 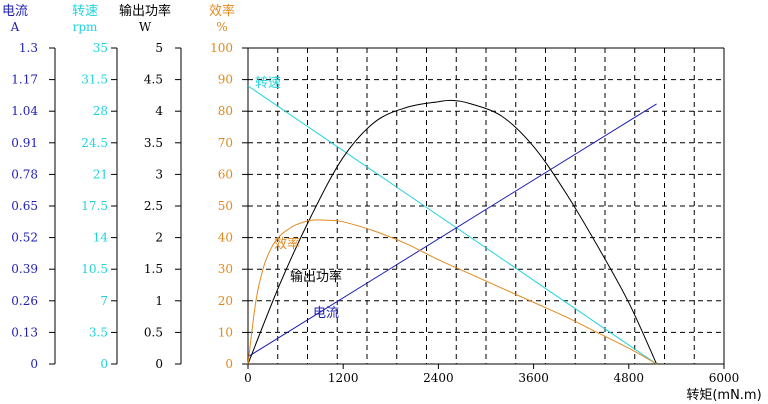 What do you see at coordinates (221, 27) in the screenshot?
I see `efficiency-axis-unit: %` at bounding box center [221, 27].